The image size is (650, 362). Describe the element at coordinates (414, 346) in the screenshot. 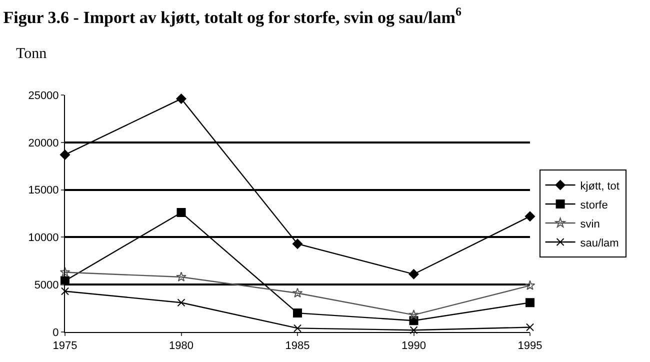

I see `x-tick-label: 1990` at that location.